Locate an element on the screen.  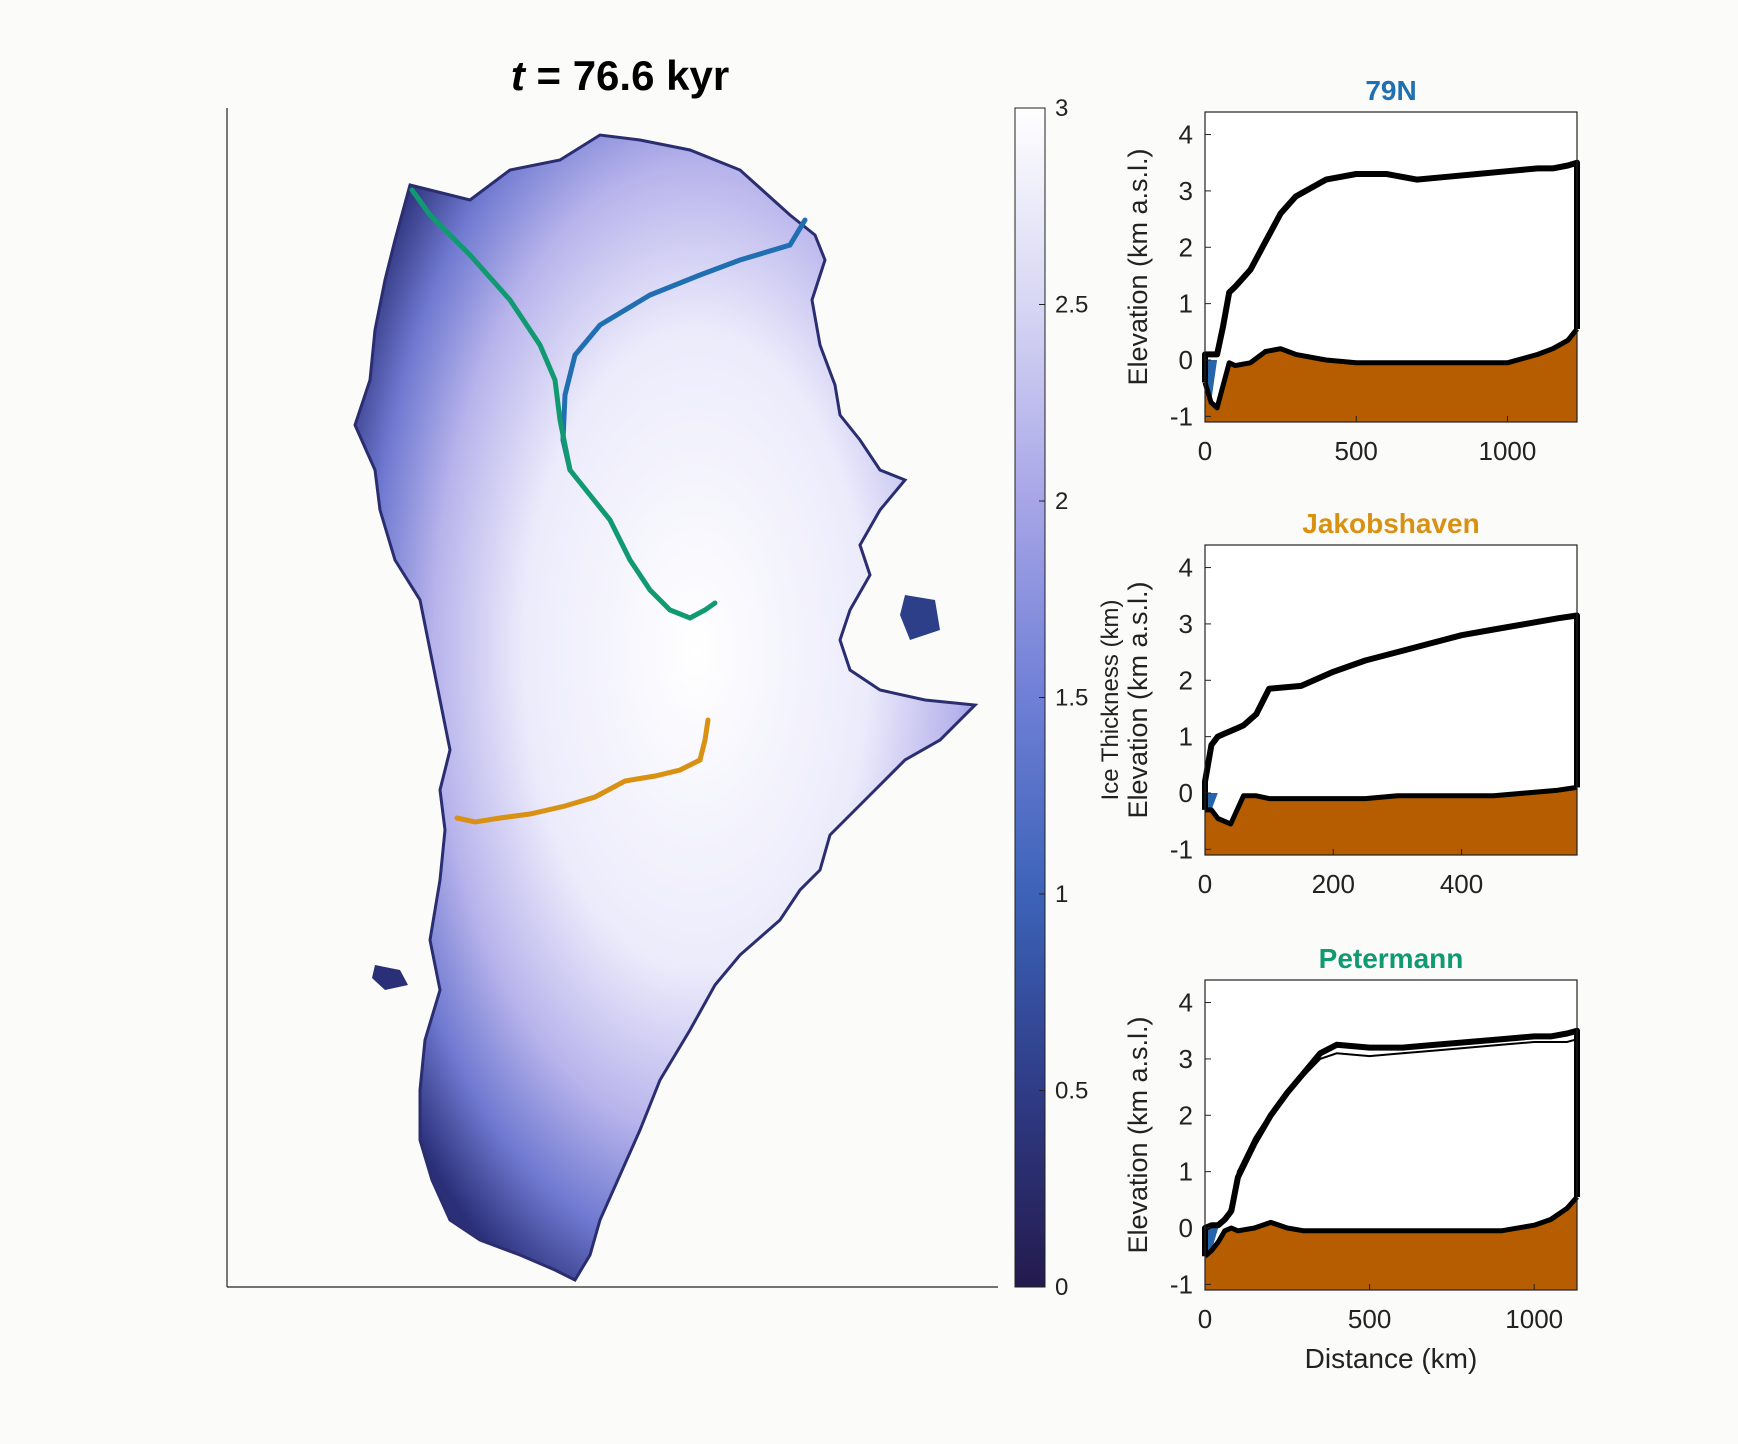
panel-title: 79N is located at coordinates (1390, 90).